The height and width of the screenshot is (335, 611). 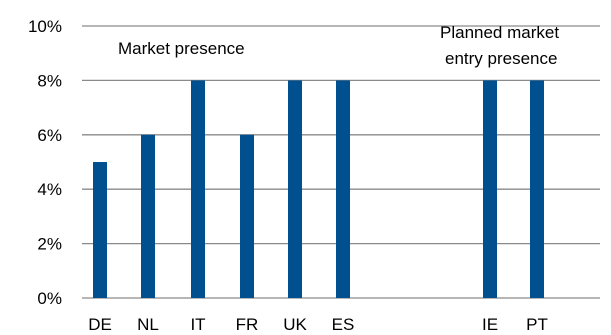 I want to click on annotation-planned-line2: entry presence, so click(x=501, y=58).